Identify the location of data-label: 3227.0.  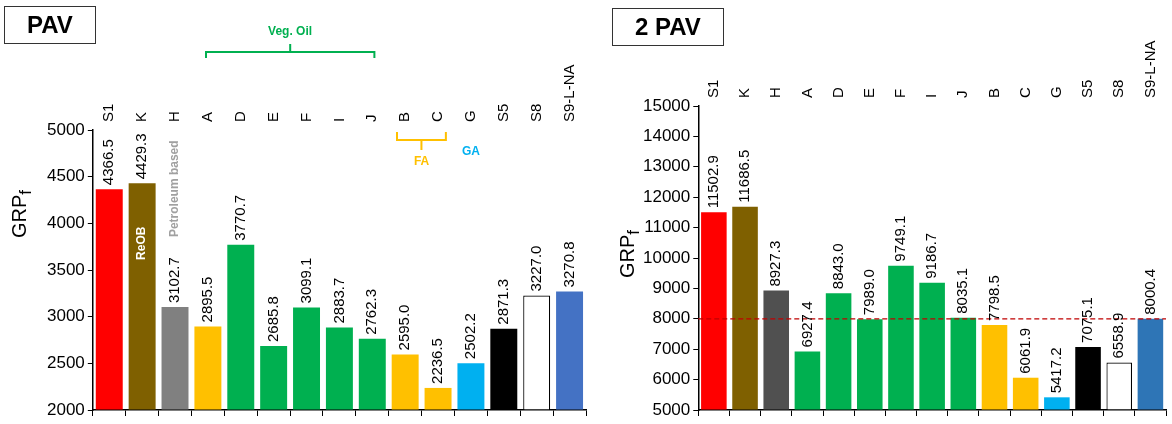
(535, 268).